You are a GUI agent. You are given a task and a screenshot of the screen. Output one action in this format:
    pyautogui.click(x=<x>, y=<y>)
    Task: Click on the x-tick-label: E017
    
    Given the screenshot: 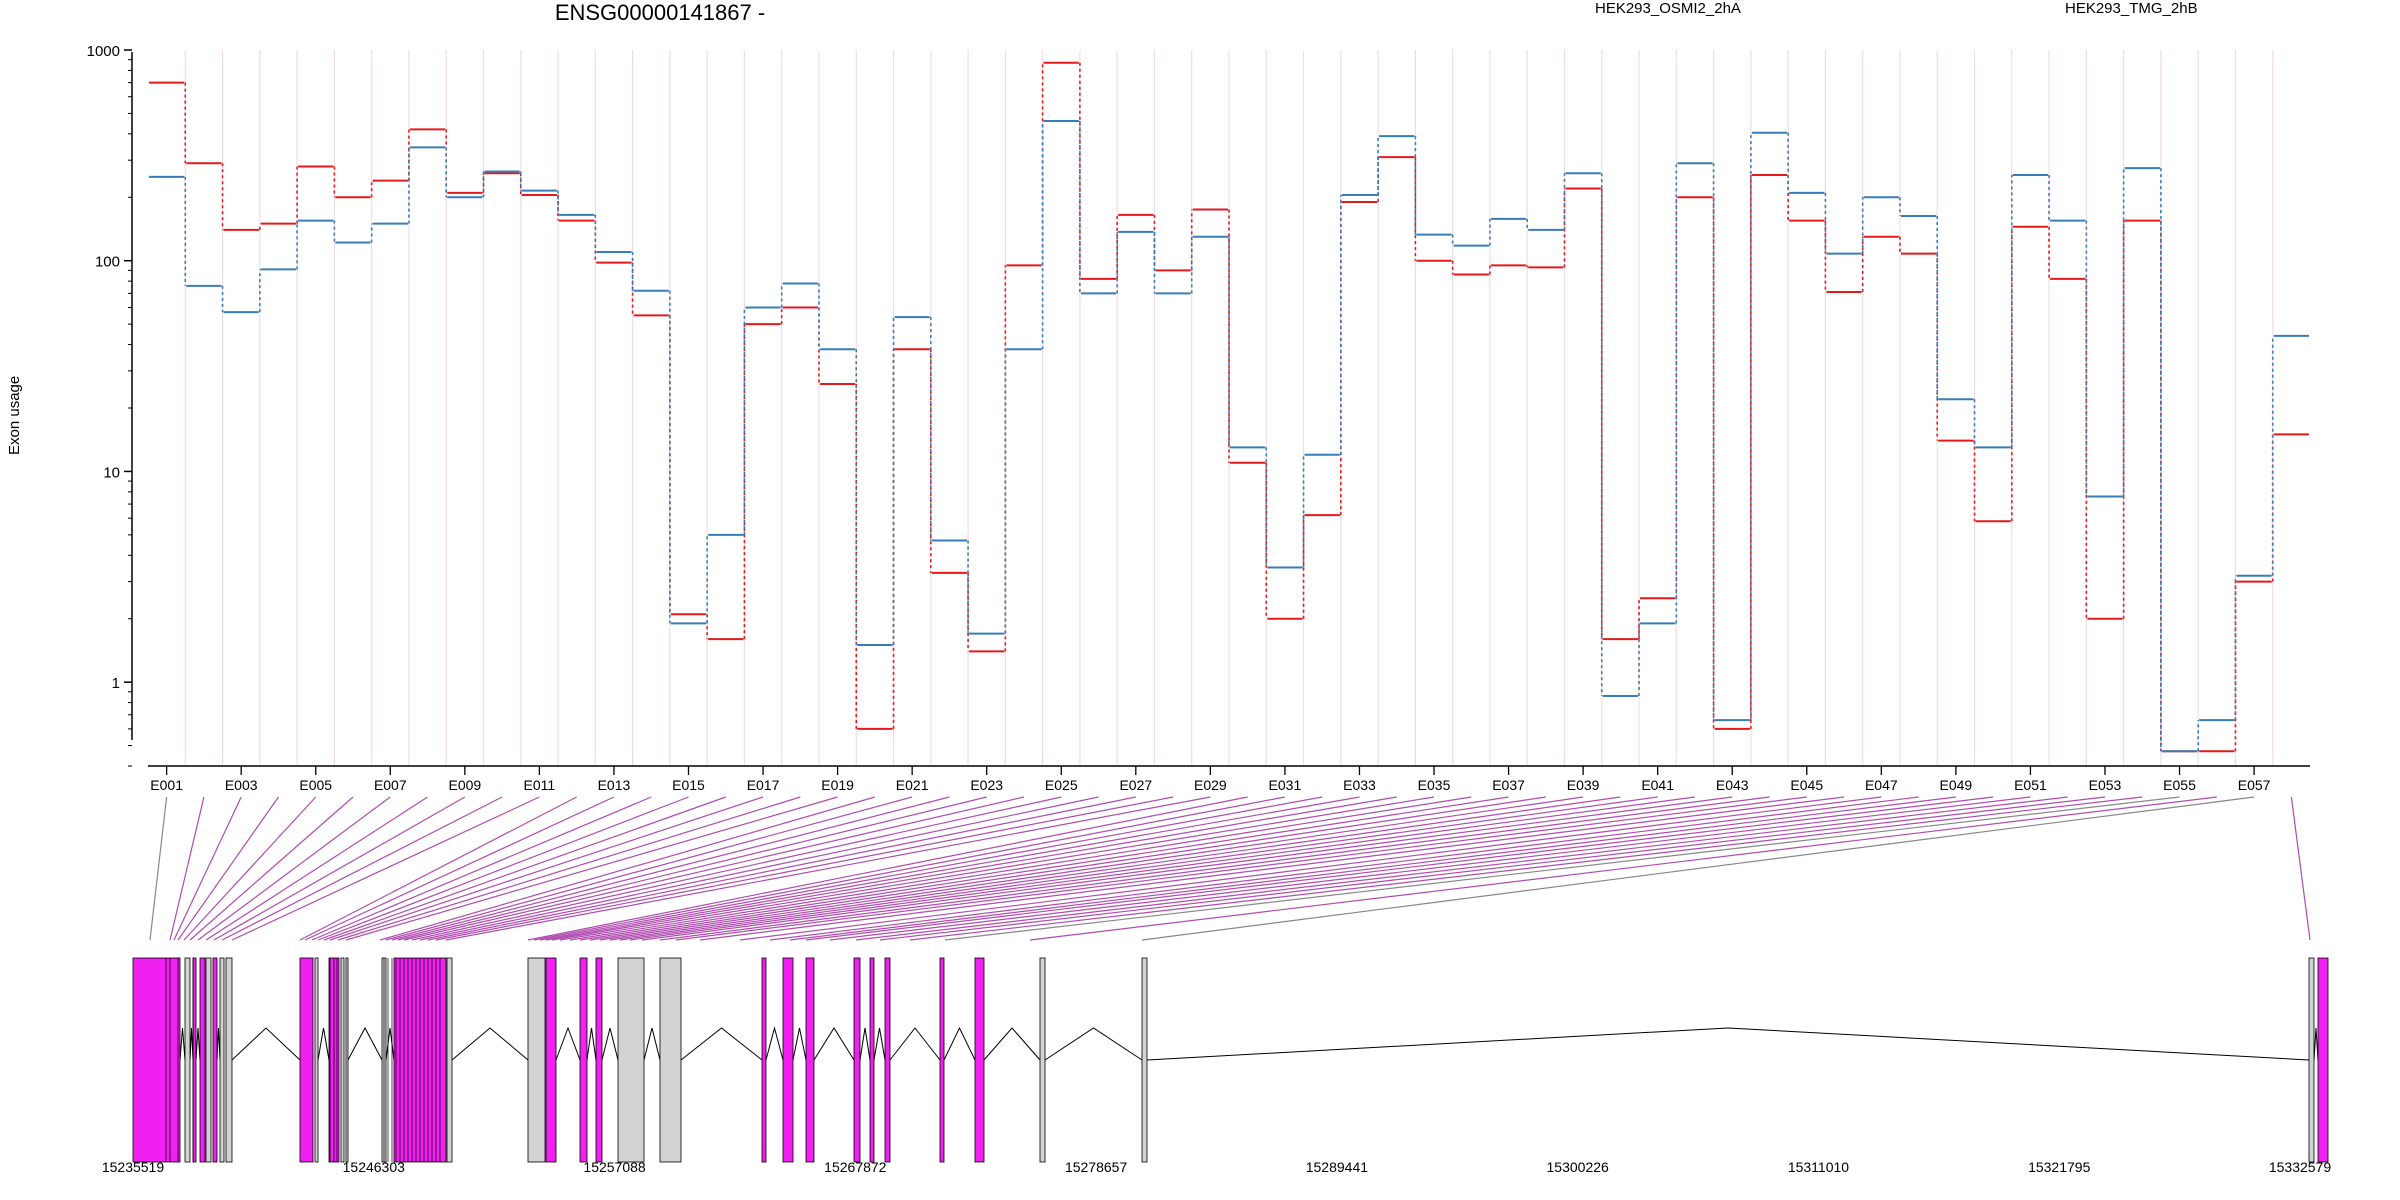 What is the action you would take?
    pyautogui.click(x=763, y=785)
    